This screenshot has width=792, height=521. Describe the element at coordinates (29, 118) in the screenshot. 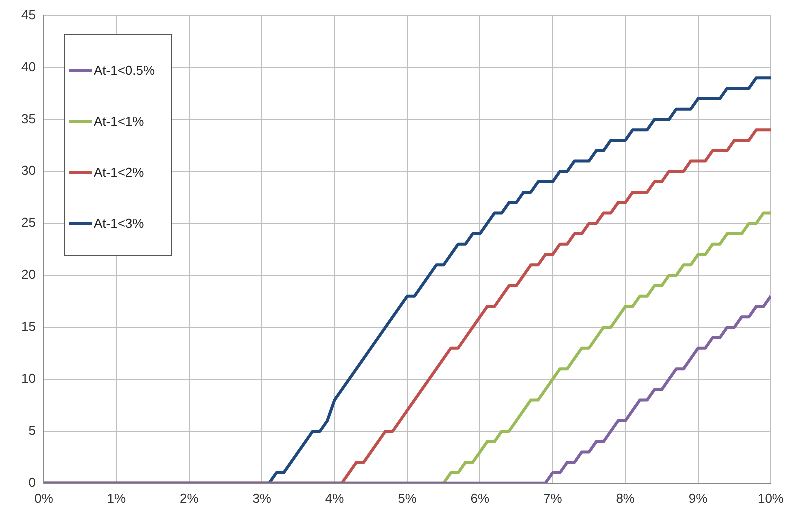

I see `y-tick-label: 35` at that location.